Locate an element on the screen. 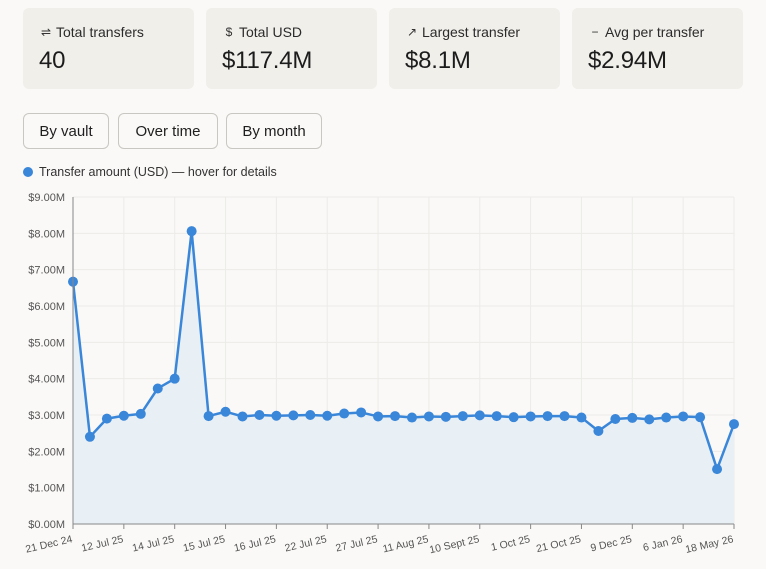 This screenshot has height=569, width=766. card-label: Largest transfer is located at coordinates (471, 32).